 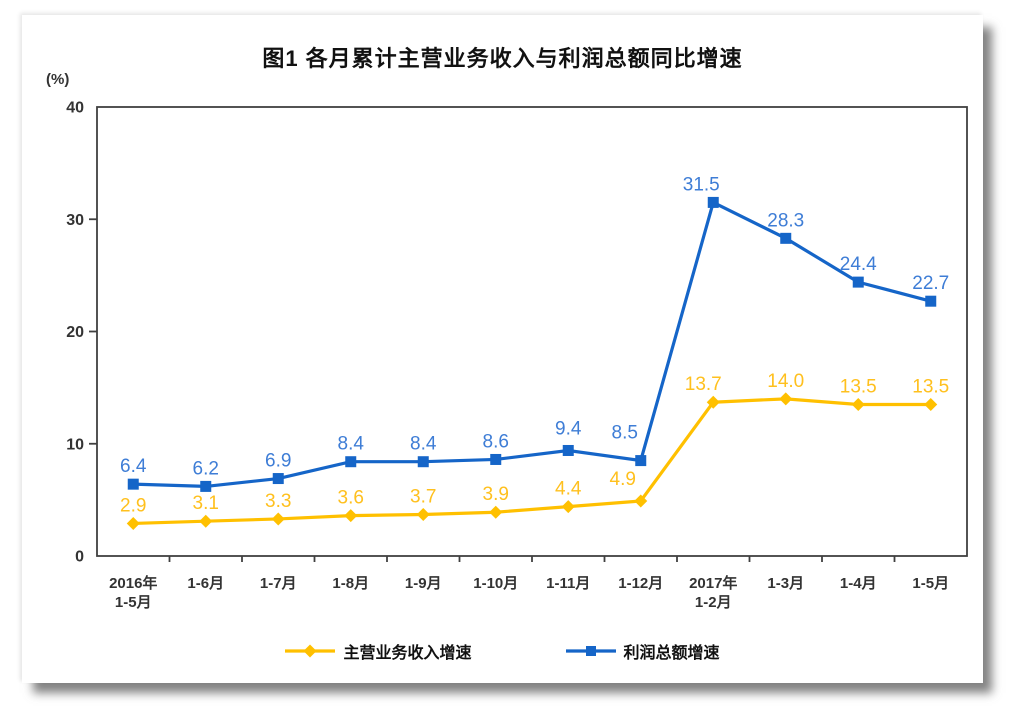 I want to click on series-0-data-label: 2.9, so click(x=133, y=505).